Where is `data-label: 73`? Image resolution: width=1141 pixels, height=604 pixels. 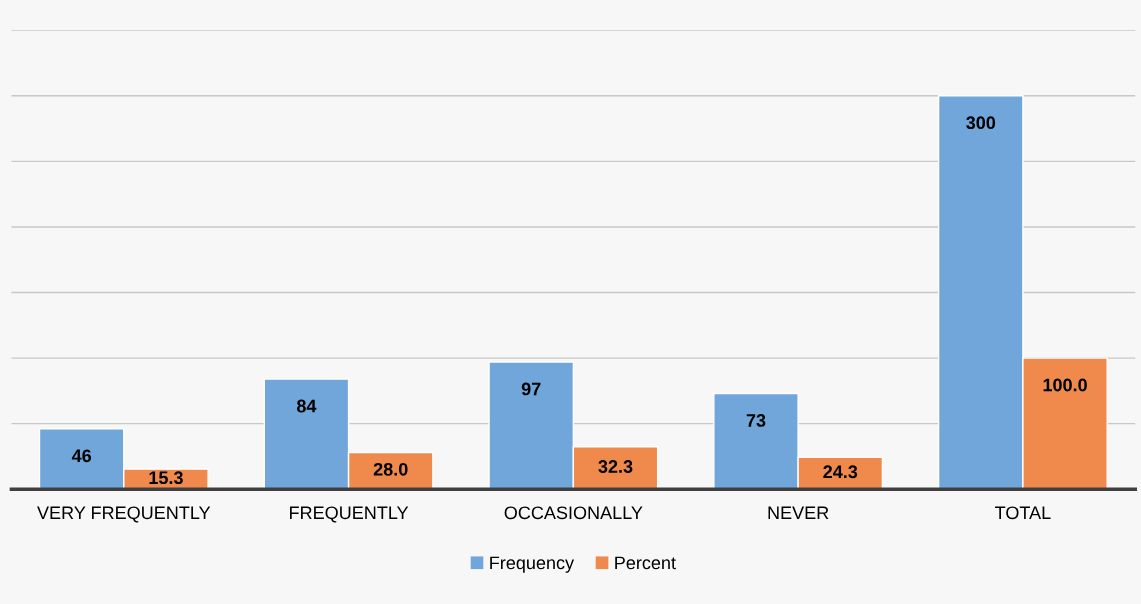 data-label: 73 is located at coordinates (756, 420).